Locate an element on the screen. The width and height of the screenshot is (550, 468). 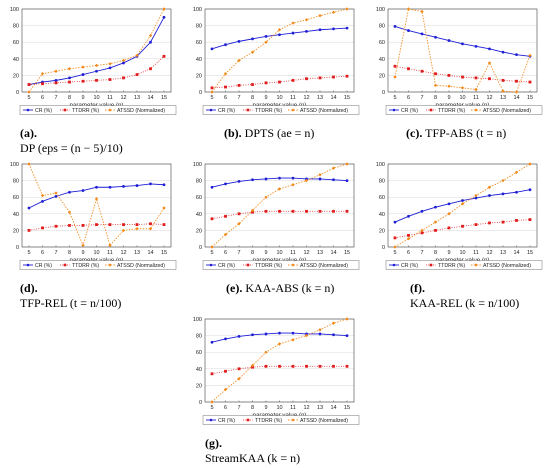
x-tick-label: 7 is located at coordinates (238, 98).